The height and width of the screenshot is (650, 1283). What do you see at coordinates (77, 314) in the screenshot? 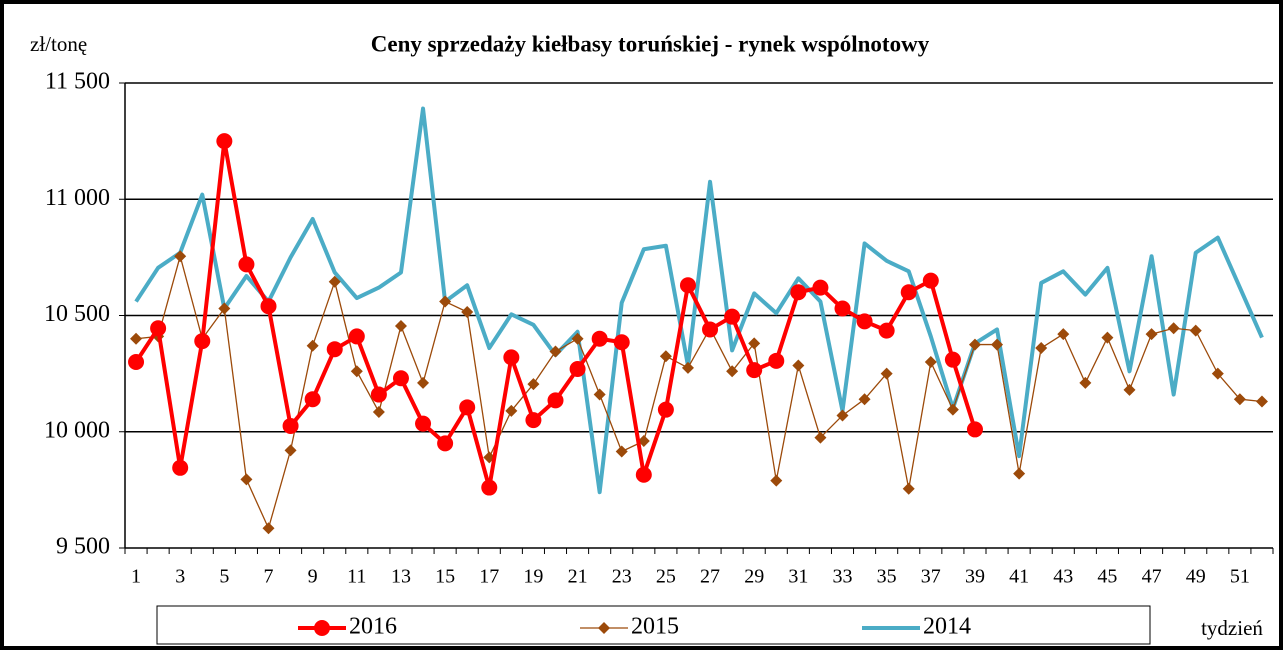
I see `y-tick-label: 10 500` at bounding box center [77, 314].